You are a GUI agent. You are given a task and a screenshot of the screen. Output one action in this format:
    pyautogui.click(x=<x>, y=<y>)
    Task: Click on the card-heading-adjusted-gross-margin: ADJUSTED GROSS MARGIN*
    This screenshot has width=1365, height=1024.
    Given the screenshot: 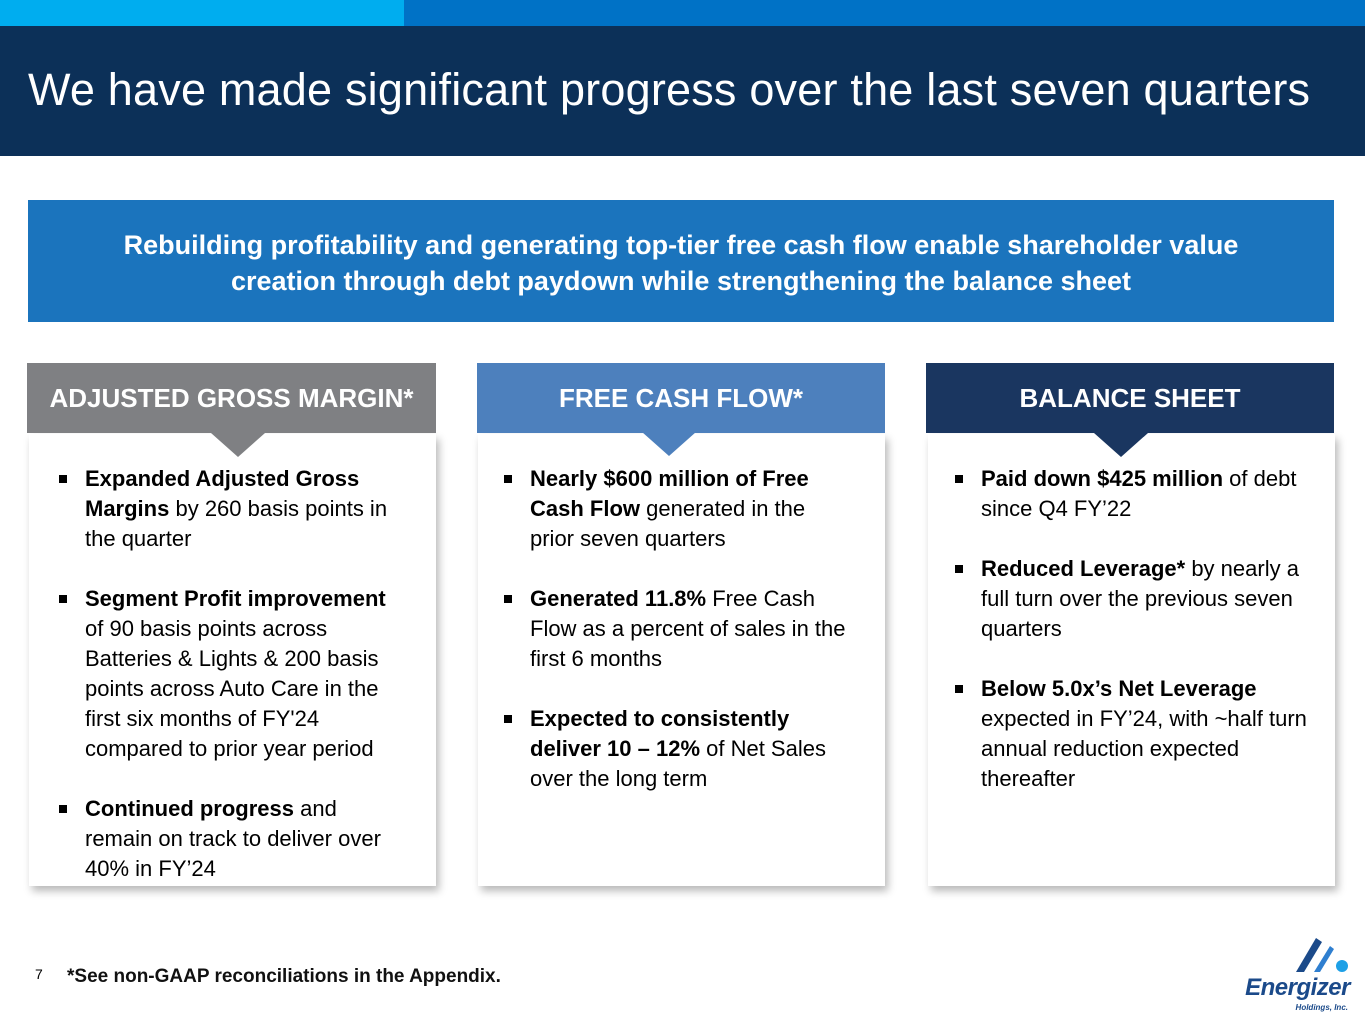 What is the action you would take?
    pyautogui.click(x=231, y=398)
    